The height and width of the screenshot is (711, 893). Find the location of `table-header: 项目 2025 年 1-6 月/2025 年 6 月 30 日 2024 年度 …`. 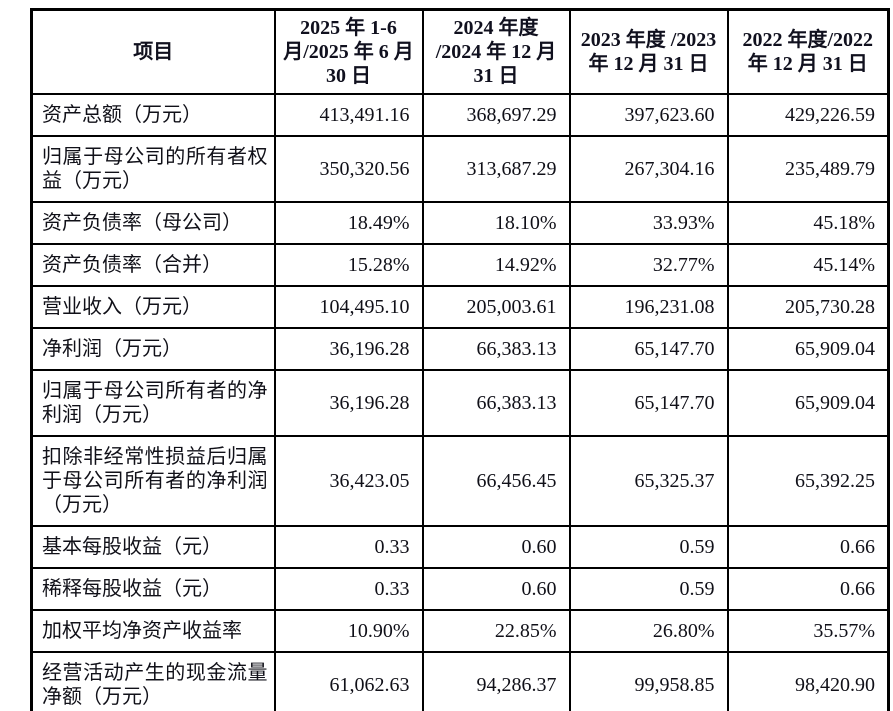

table-header: 项目 2025 年 1-6 月/2025 年 6 月 30 日 2024 年度 … is located at coordinates (460, 51).